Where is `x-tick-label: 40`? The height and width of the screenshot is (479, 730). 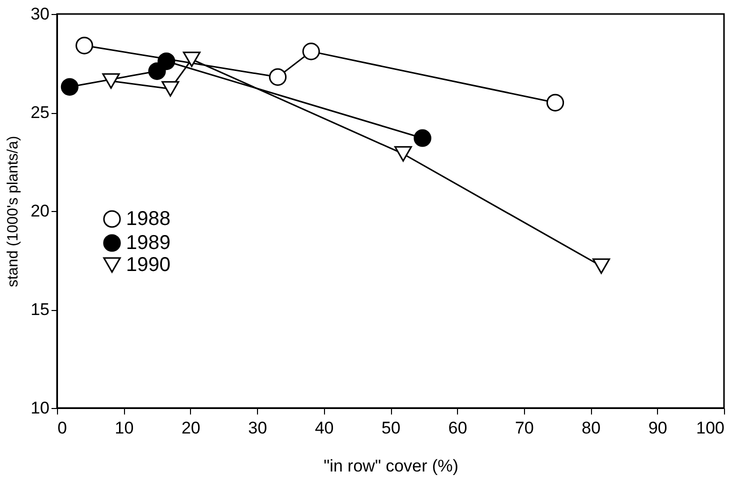 x-tick-label: 40 is located at coordinates (324, 428).